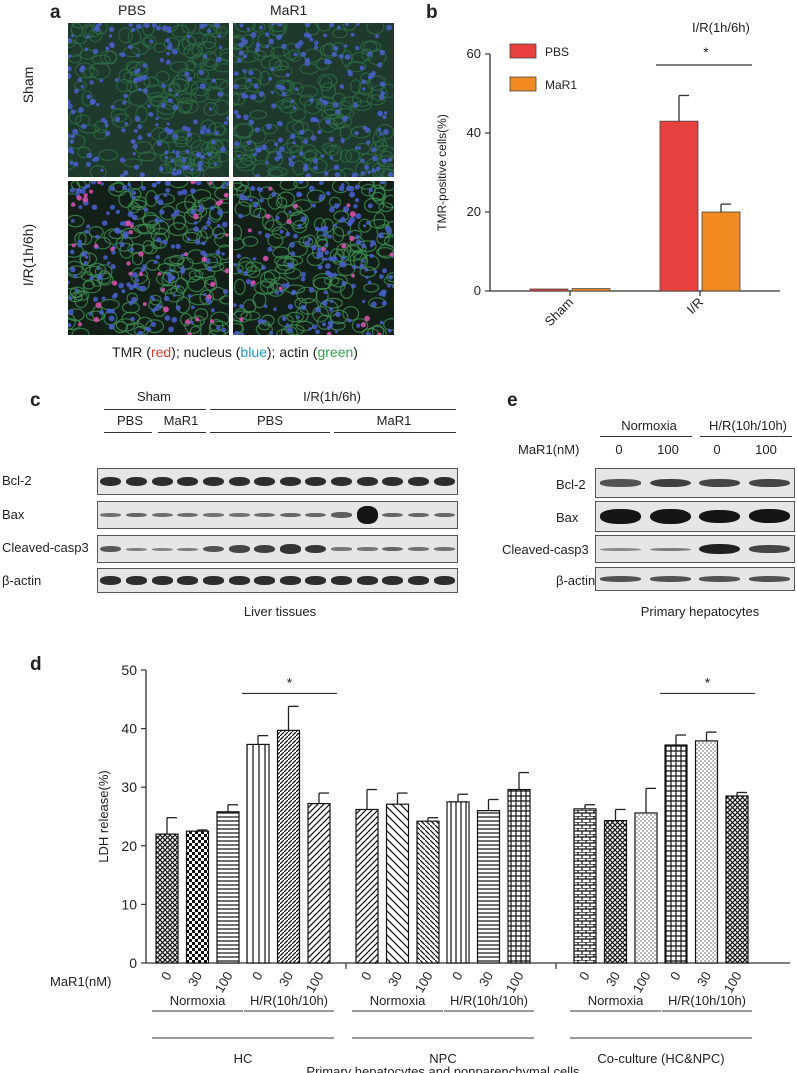 Image resolution: width=797 pixels, height=1073 pixels. What do you see at coordinates (523, 51) in the screenshot?
I see `legend-swatch-pbs` at bounding box center [523, 51].